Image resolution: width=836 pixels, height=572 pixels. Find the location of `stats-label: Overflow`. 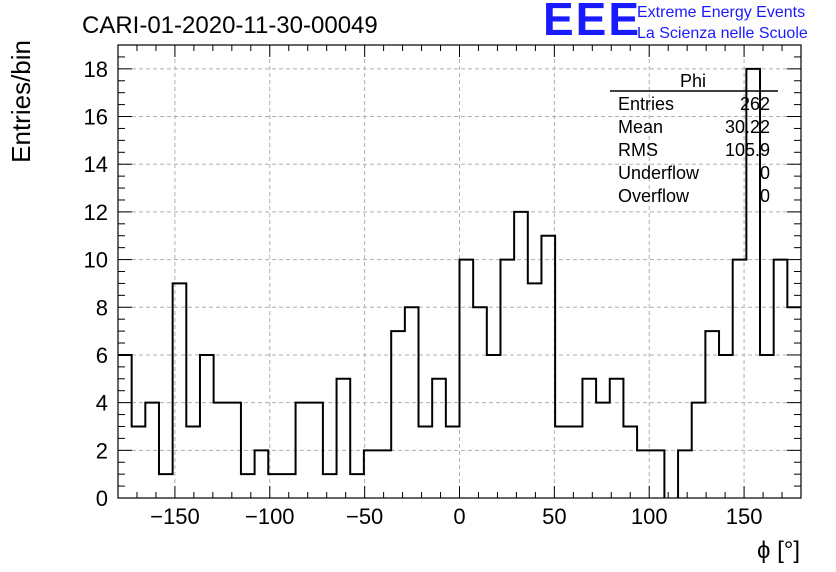

stats-label: Overflow is located at coordinates (654, 196).